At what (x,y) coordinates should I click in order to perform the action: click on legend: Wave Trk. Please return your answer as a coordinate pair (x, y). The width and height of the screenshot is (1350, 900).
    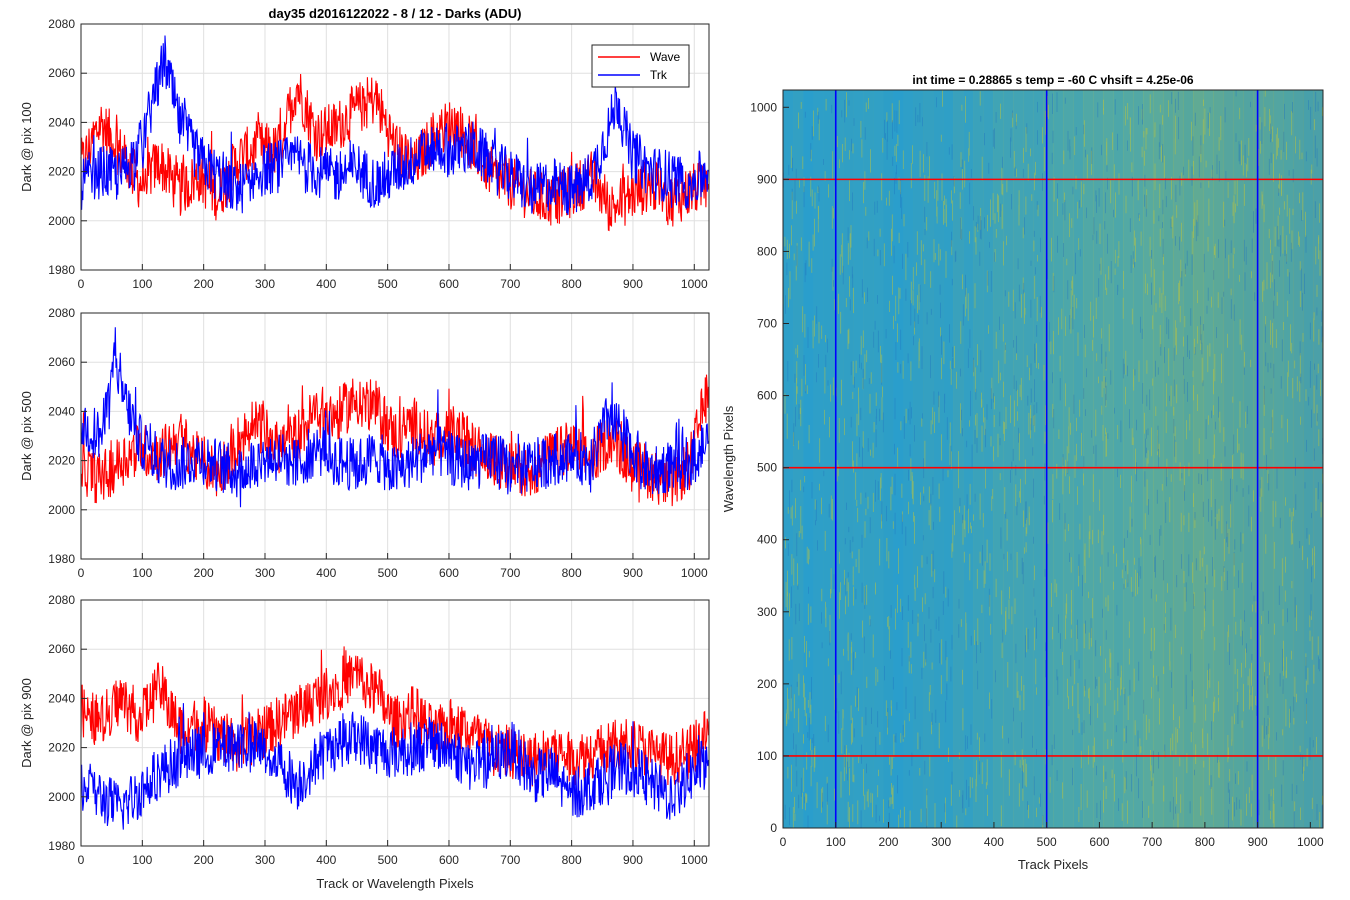
    Looking at the image, I should click on (640, 66).